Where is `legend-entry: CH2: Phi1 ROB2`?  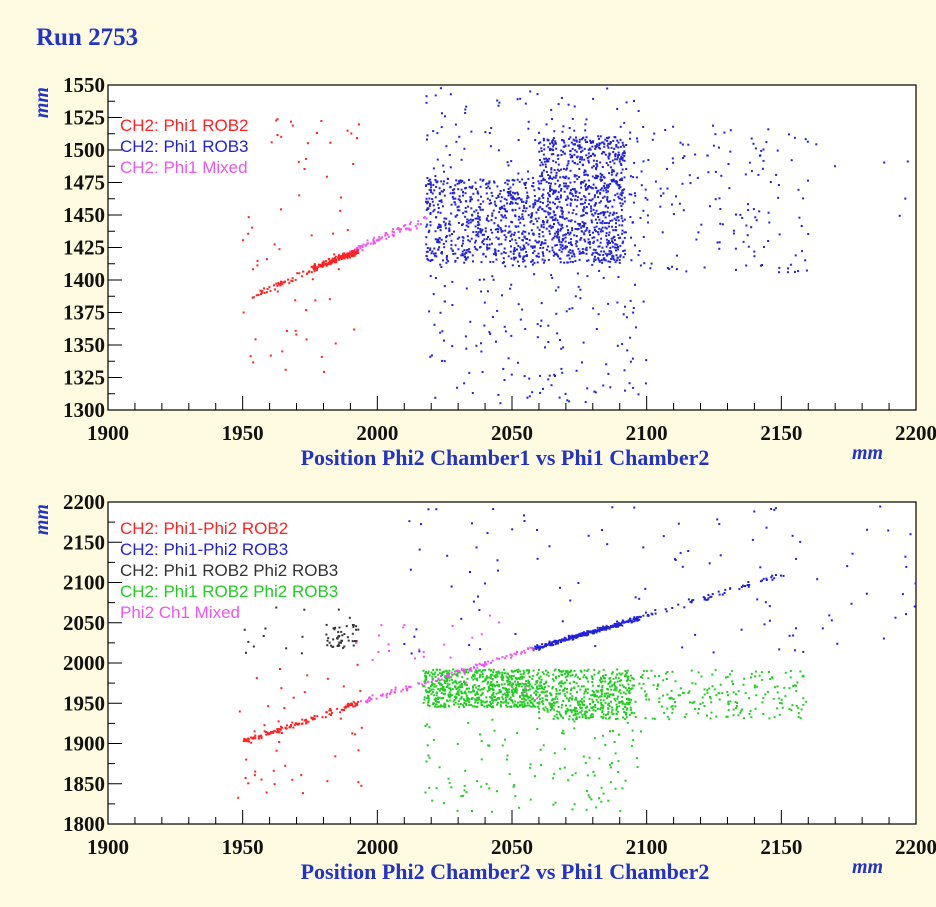
legend-entry: CH2: Phi1 ROB2 is located at coordinates (184, 125).